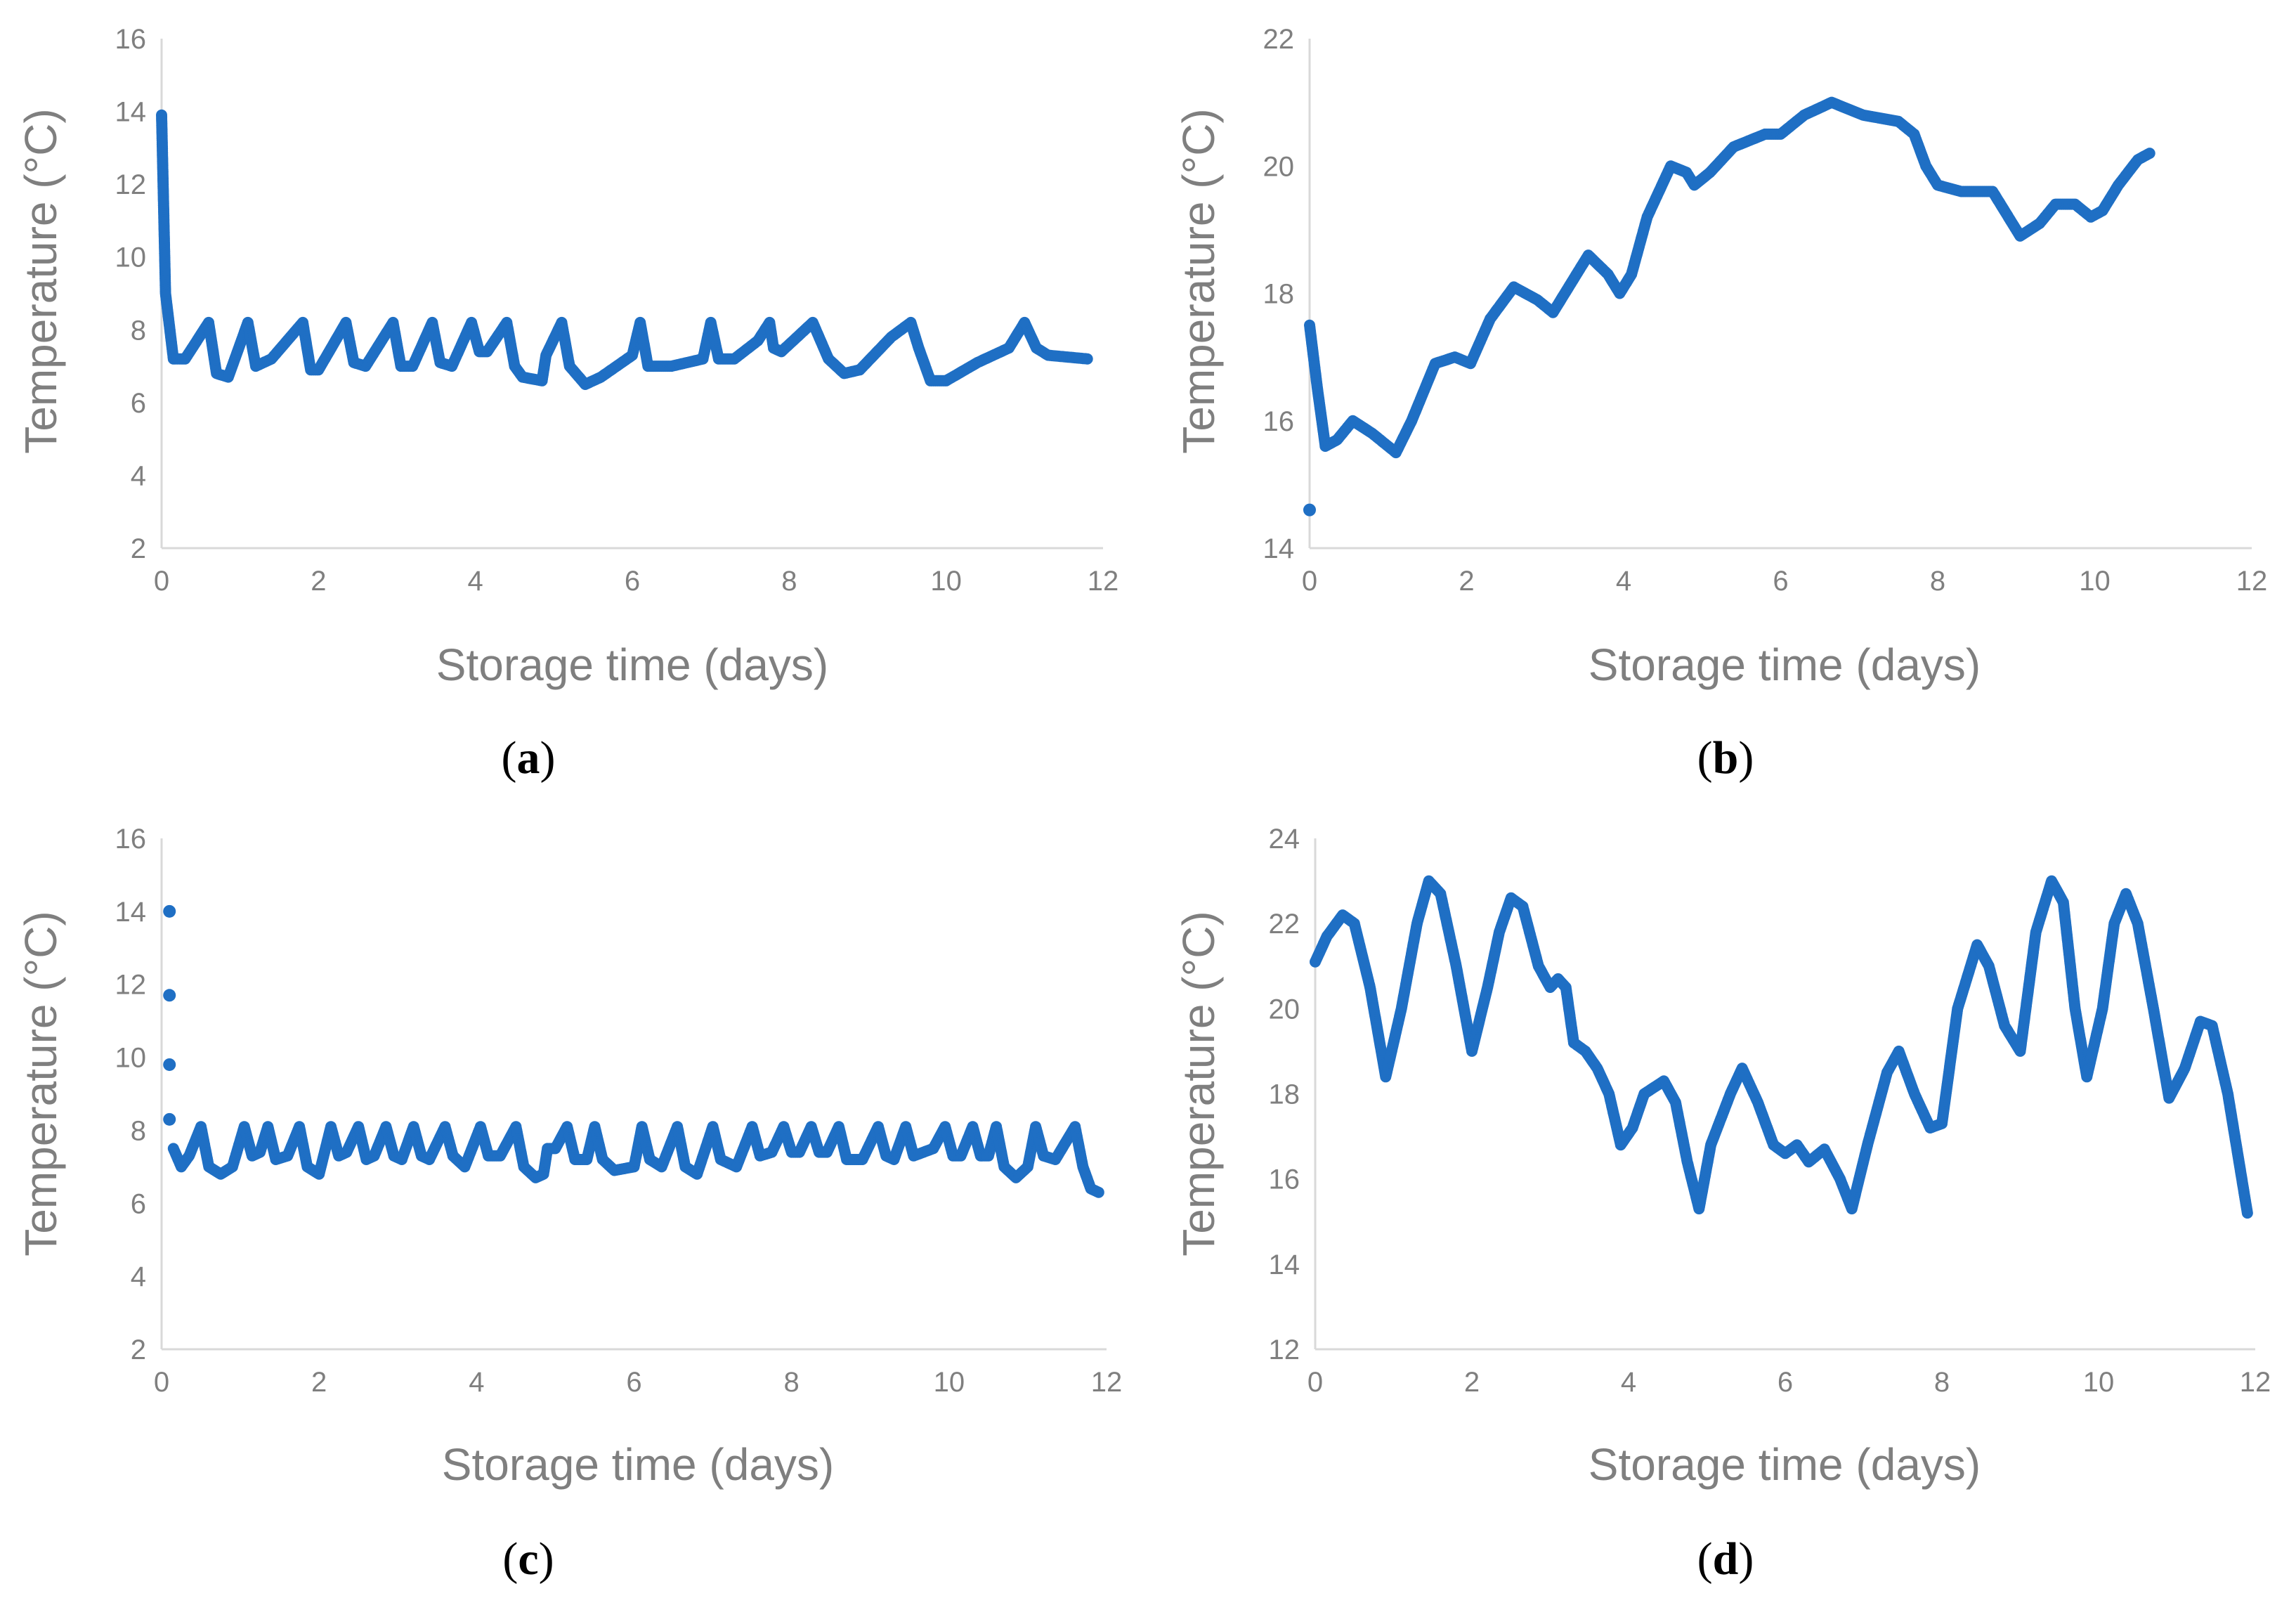  I want to click on x-tick-labels-b: 0 2 4 6 8 10 12, so click(1784, 581).